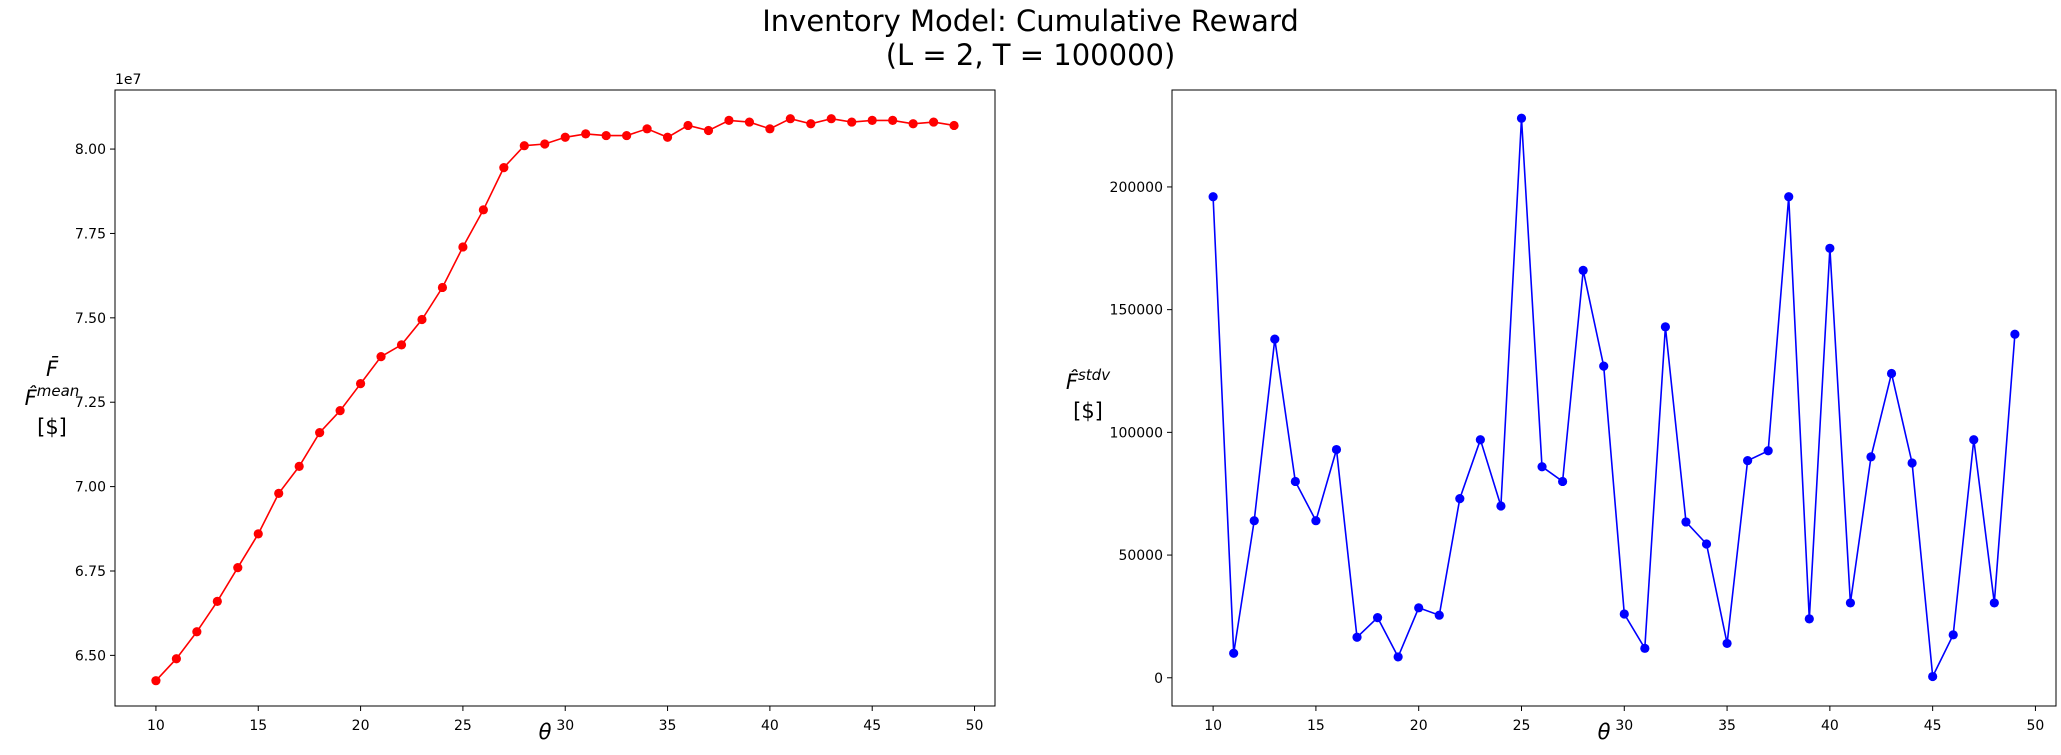 Image resolution: width=2061 pixels, height=755 pixels. What do you see at coordinates (90, 572) in the screenshot?
I see `y-tick-label: 6.75` at bounding box center [90, 572].